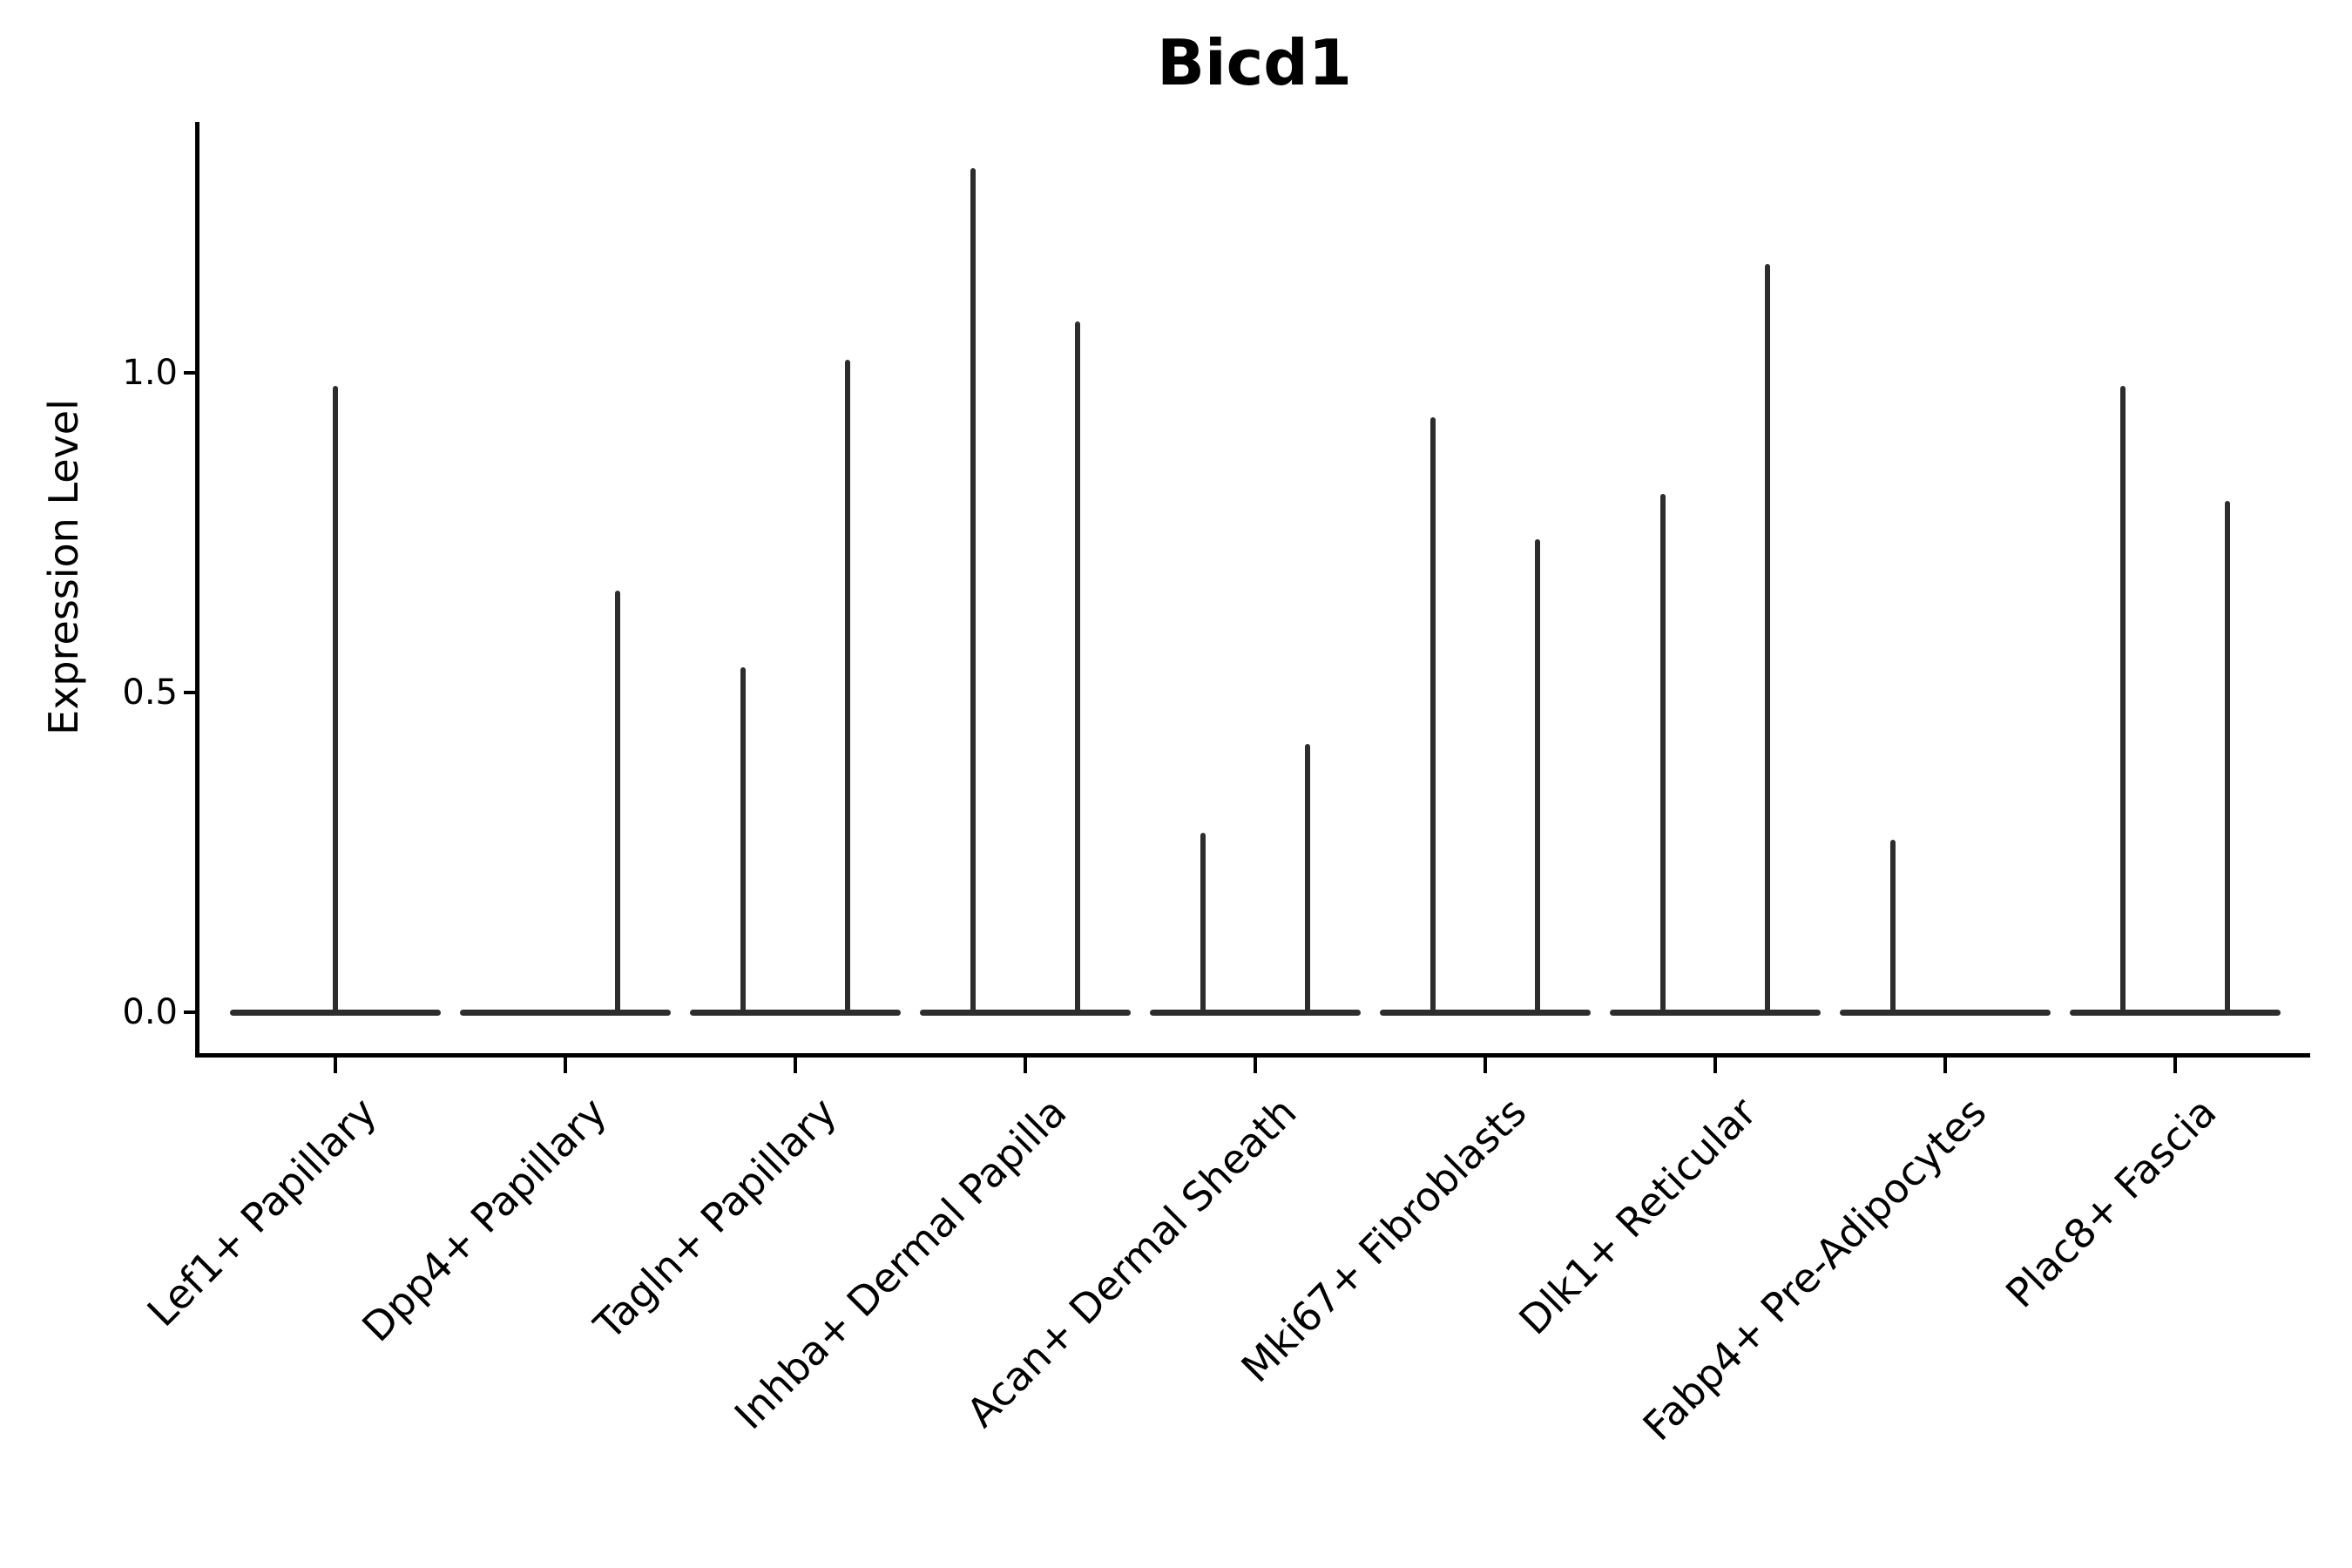  Describe the element at coordinates (1254, 62) in the screenshot. I see `chart-title: Bicd1` at that location.